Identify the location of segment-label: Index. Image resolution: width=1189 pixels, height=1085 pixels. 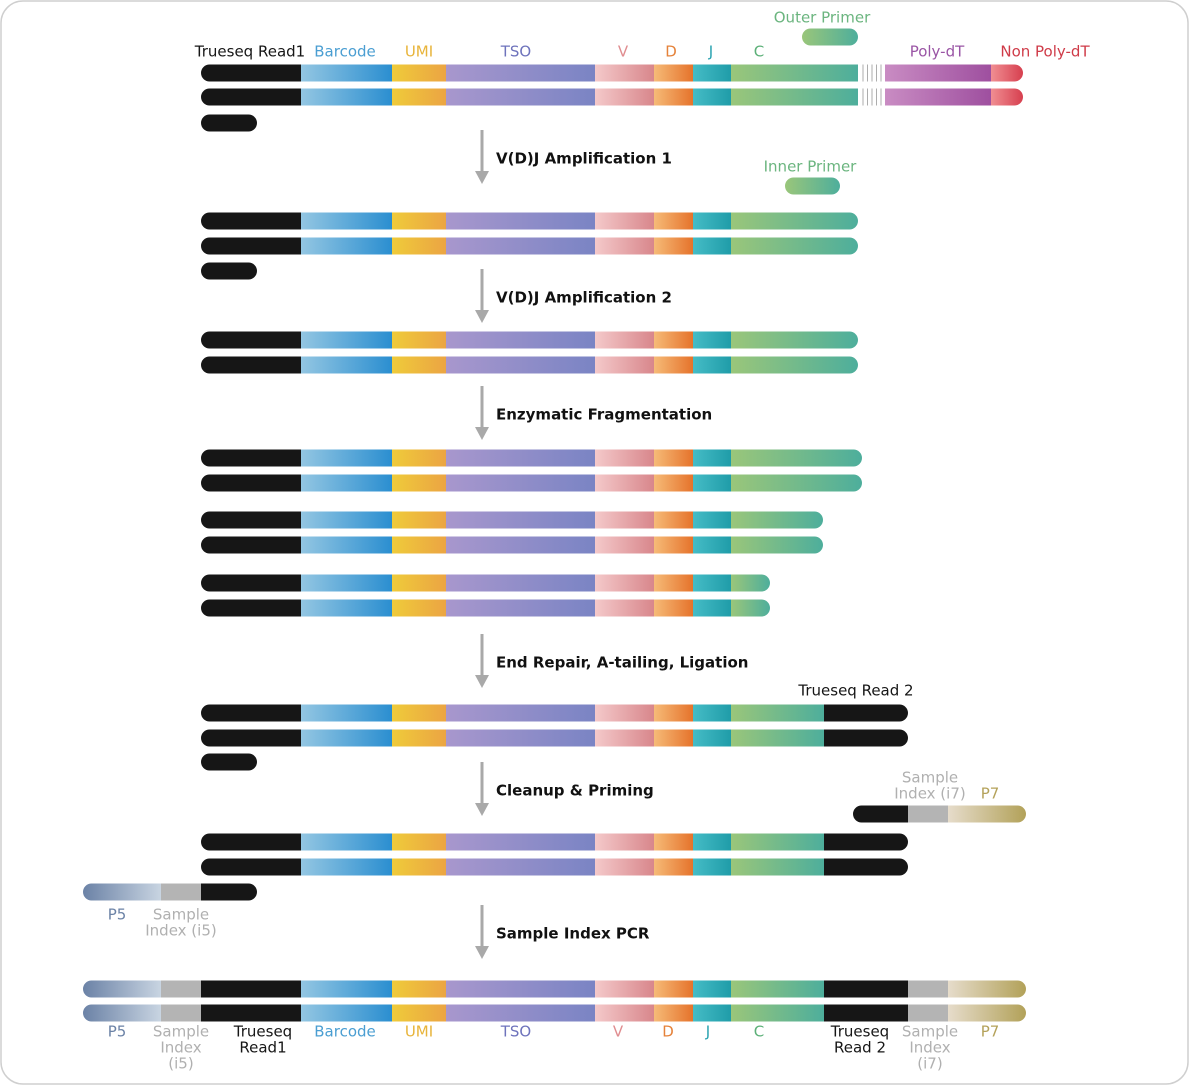
(180, 1048).